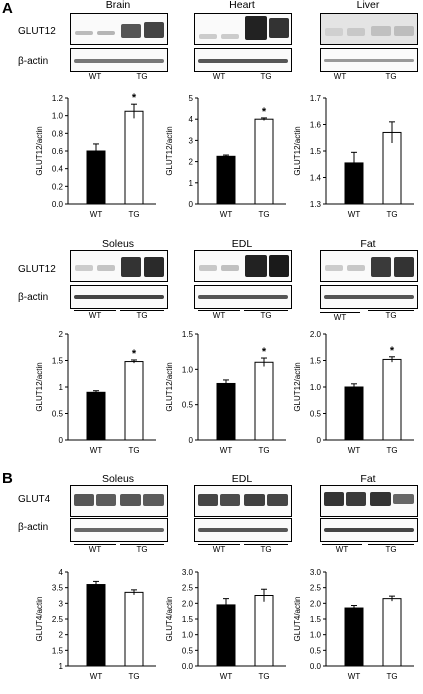 This screenshot has height=694, width=423. Describe the element at coordinates (58, 169) in the screenshot. I see `y-tick-label: 0.4` at that location.